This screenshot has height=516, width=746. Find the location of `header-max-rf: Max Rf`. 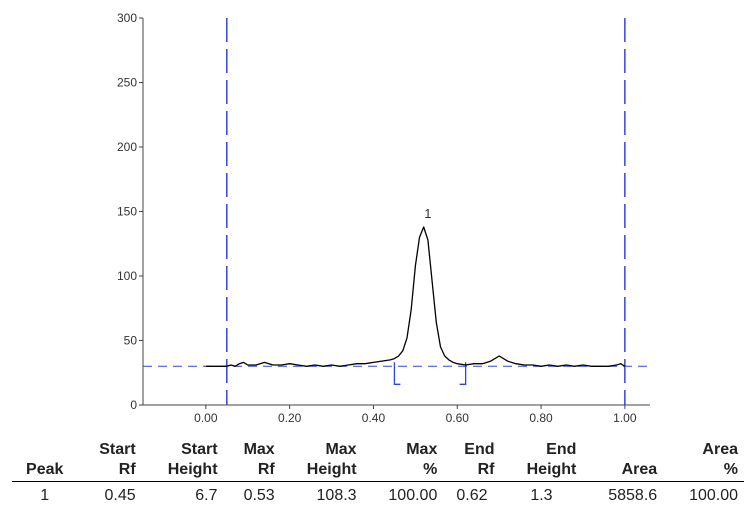

header-max-rf: Max Rf is located at coordinates (252, 461).